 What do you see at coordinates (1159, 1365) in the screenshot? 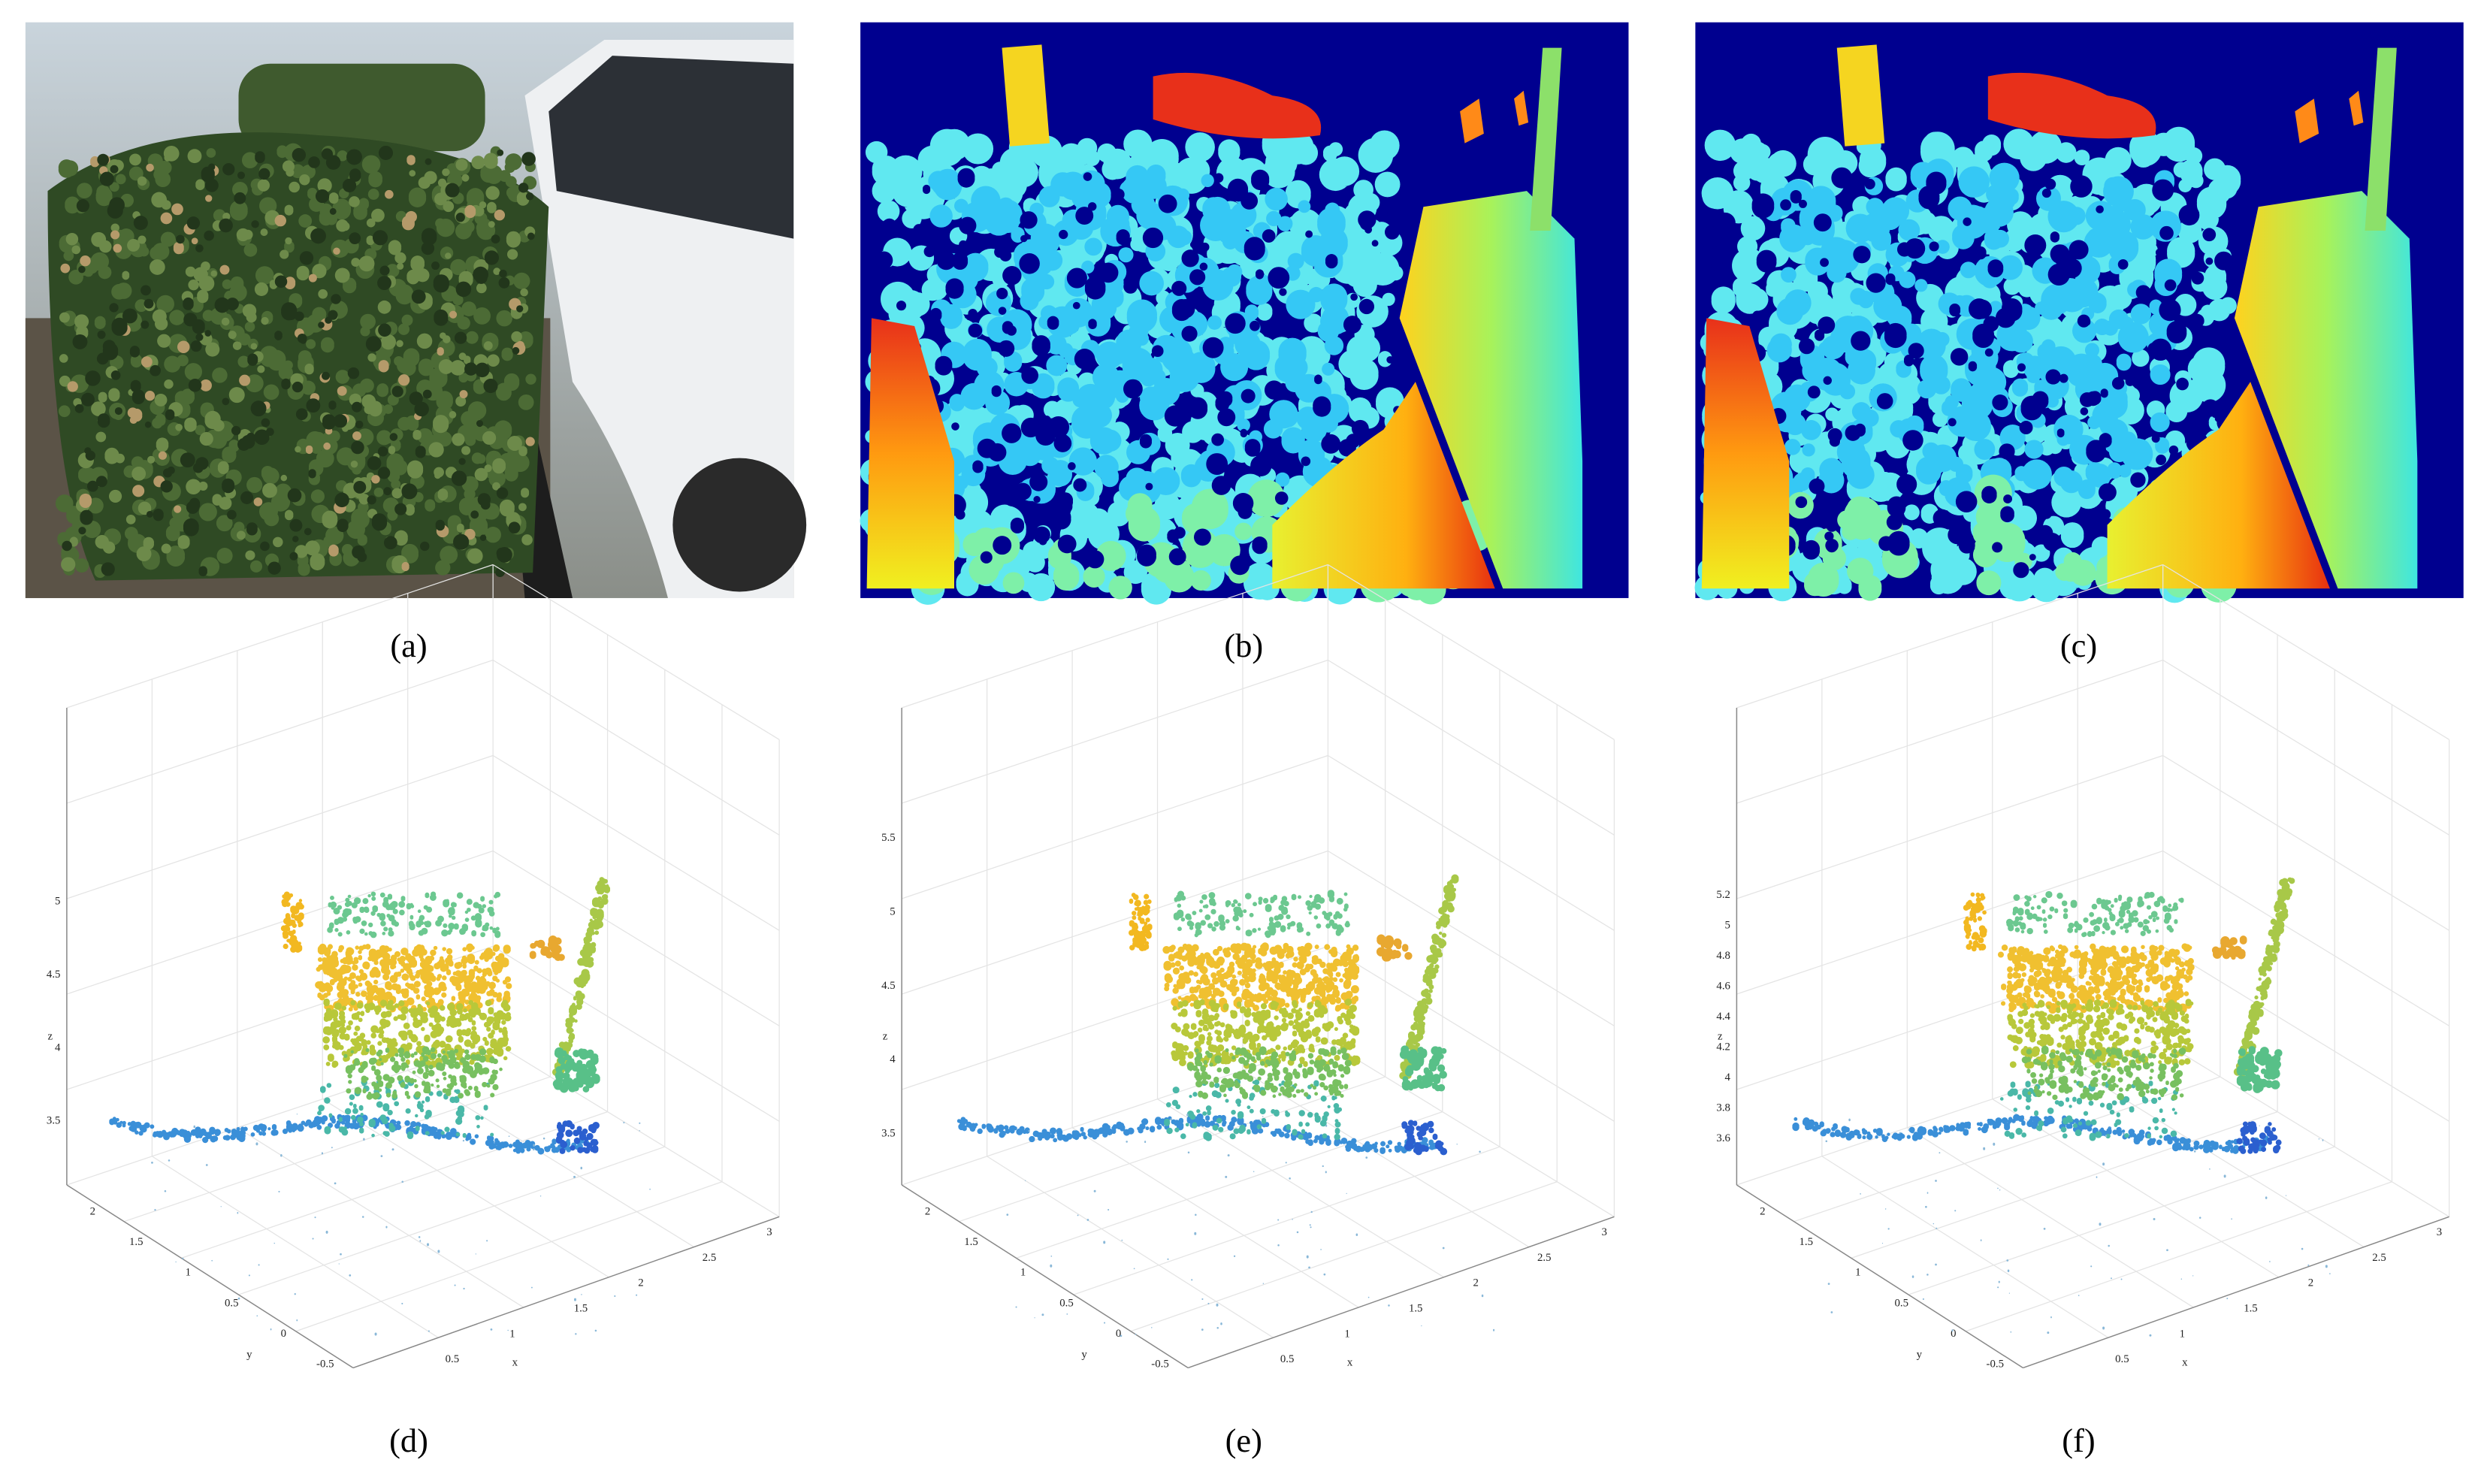
I see `y-tick-label: -0.5` at bounding box center [1159, 1365].